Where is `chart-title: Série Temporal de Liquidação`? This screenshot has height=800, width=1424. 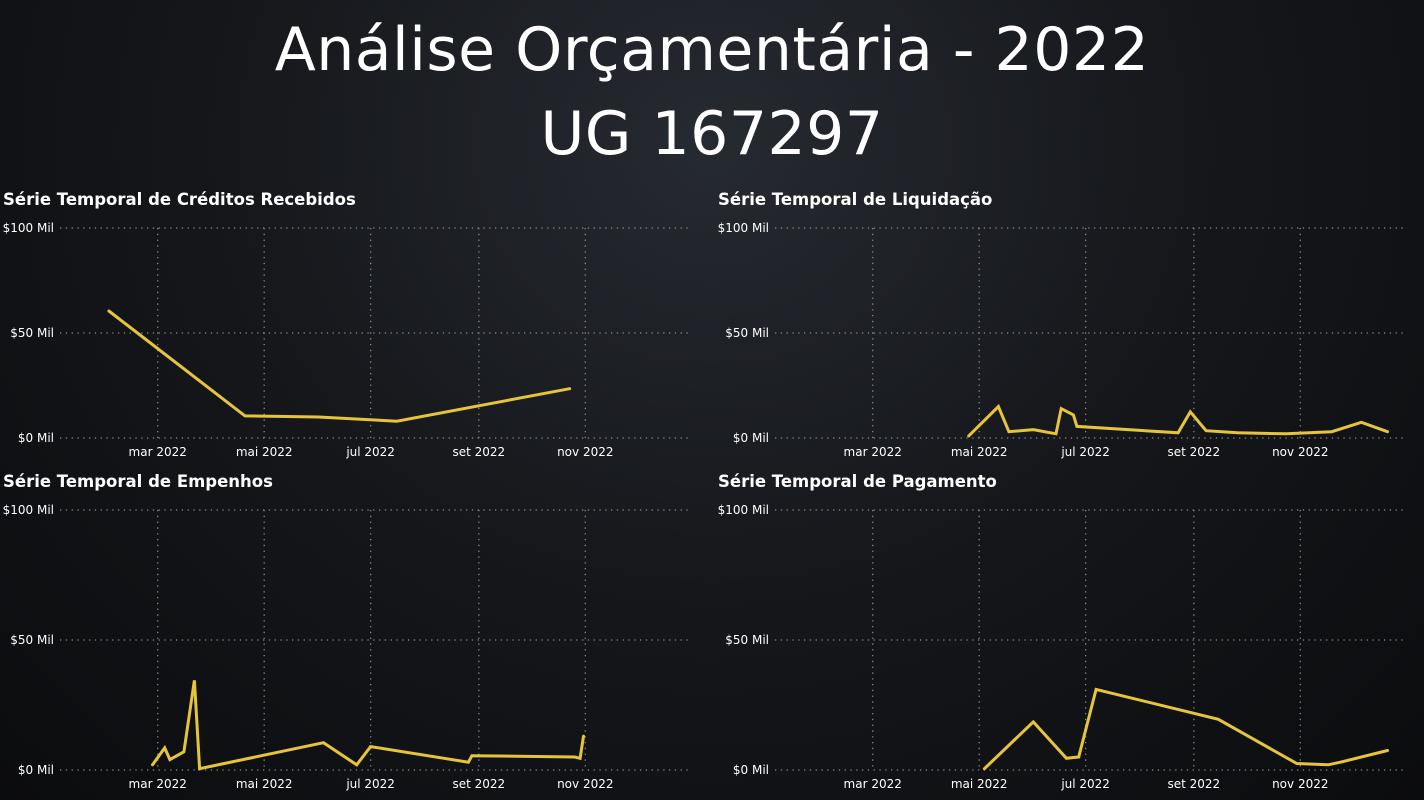
chart-title: Série Temporal de Liquidação is located at coordinates (855, 199).